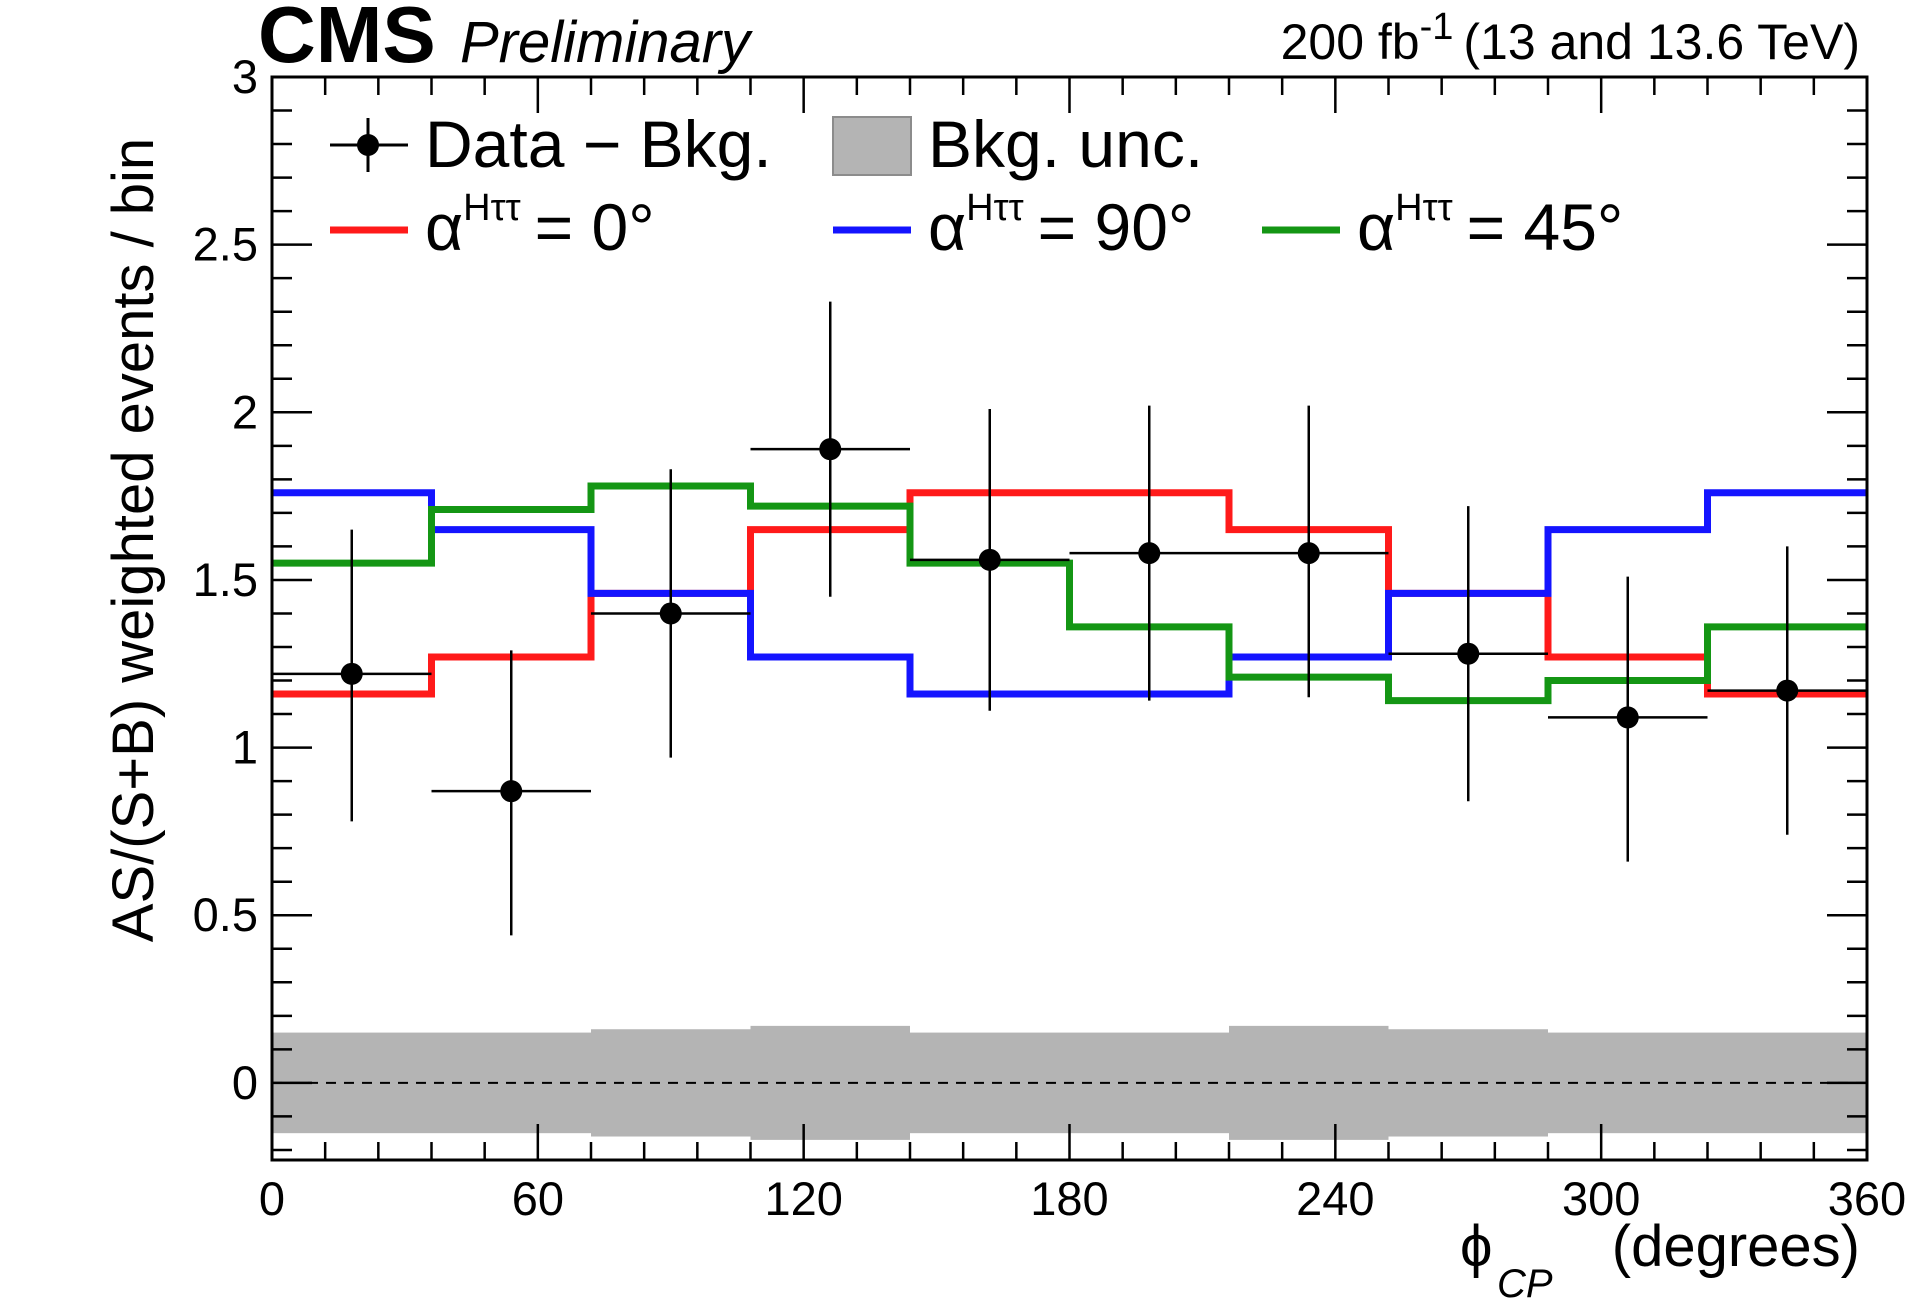  What do you see at coordinates (245, 76) in the screenshot?
I see `y-tick-label: 3` at bounding box center [245, 76].